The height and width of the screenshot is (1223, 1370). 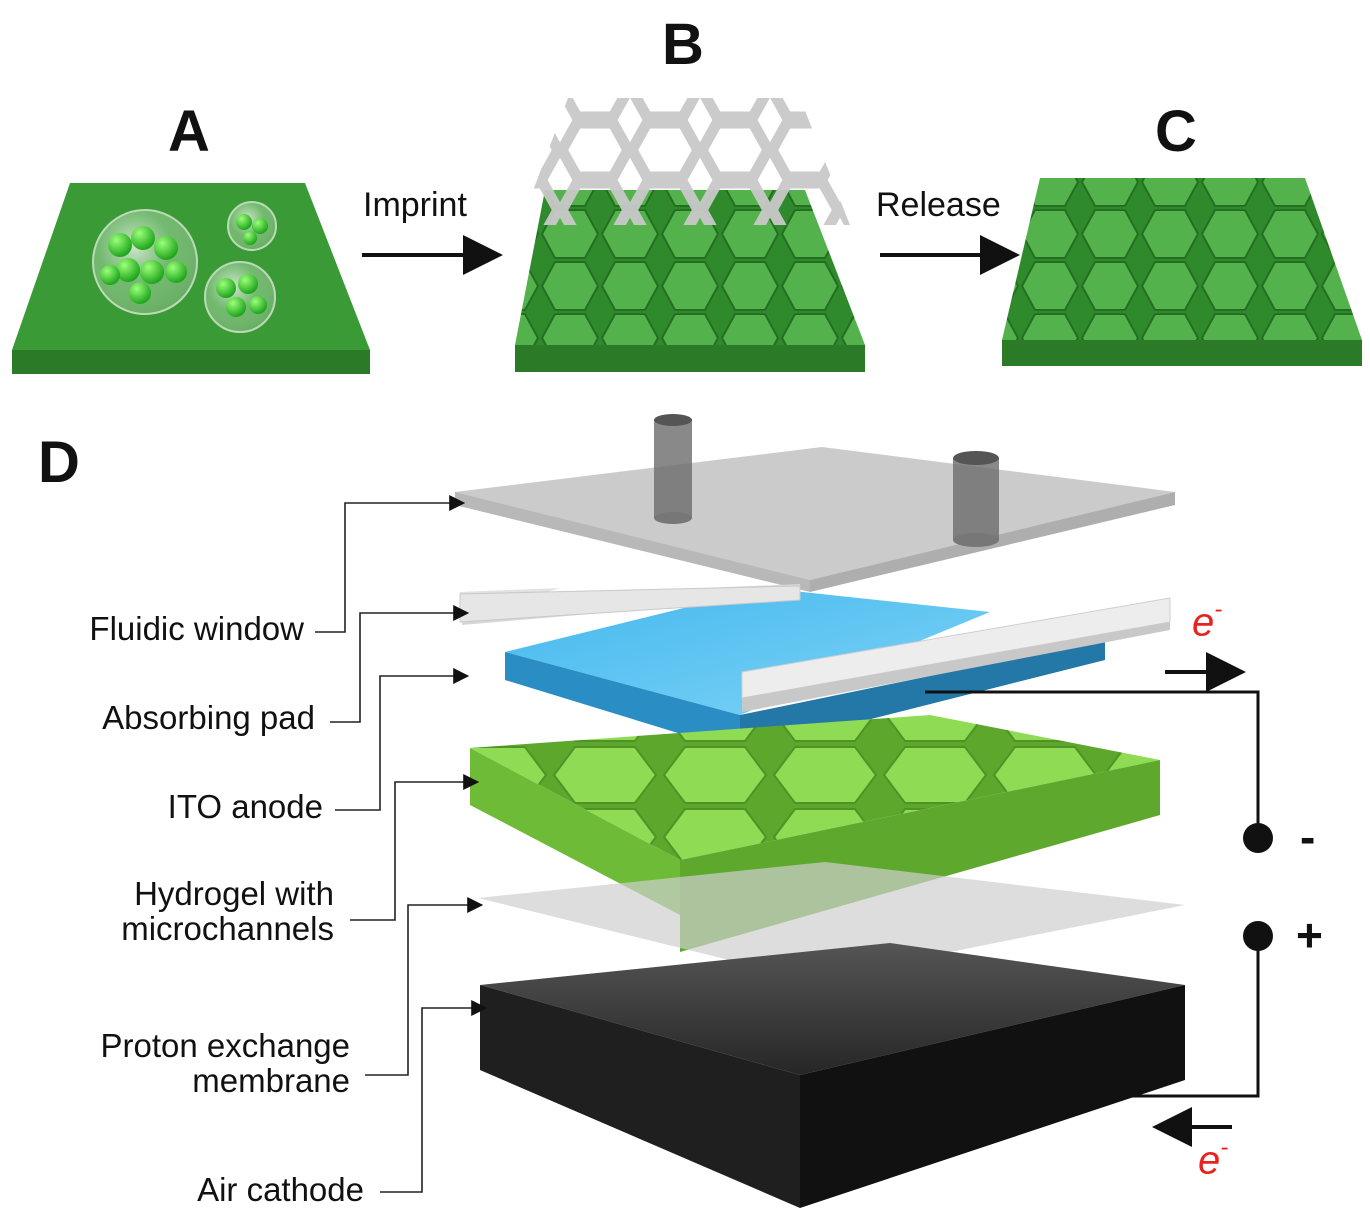 What do you see at coordinates (1203, 622) in the screenshot?
I see `electron-symbol-top: e` at bounding box center [1203, 622].